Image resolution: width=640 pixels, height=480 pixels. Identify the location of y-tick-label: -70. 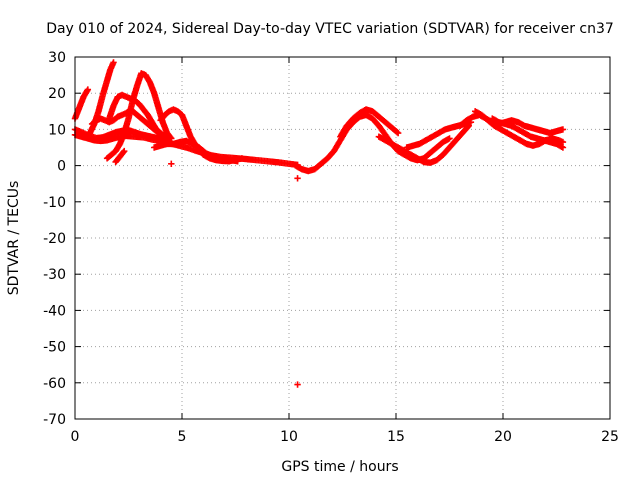
(54, 420).